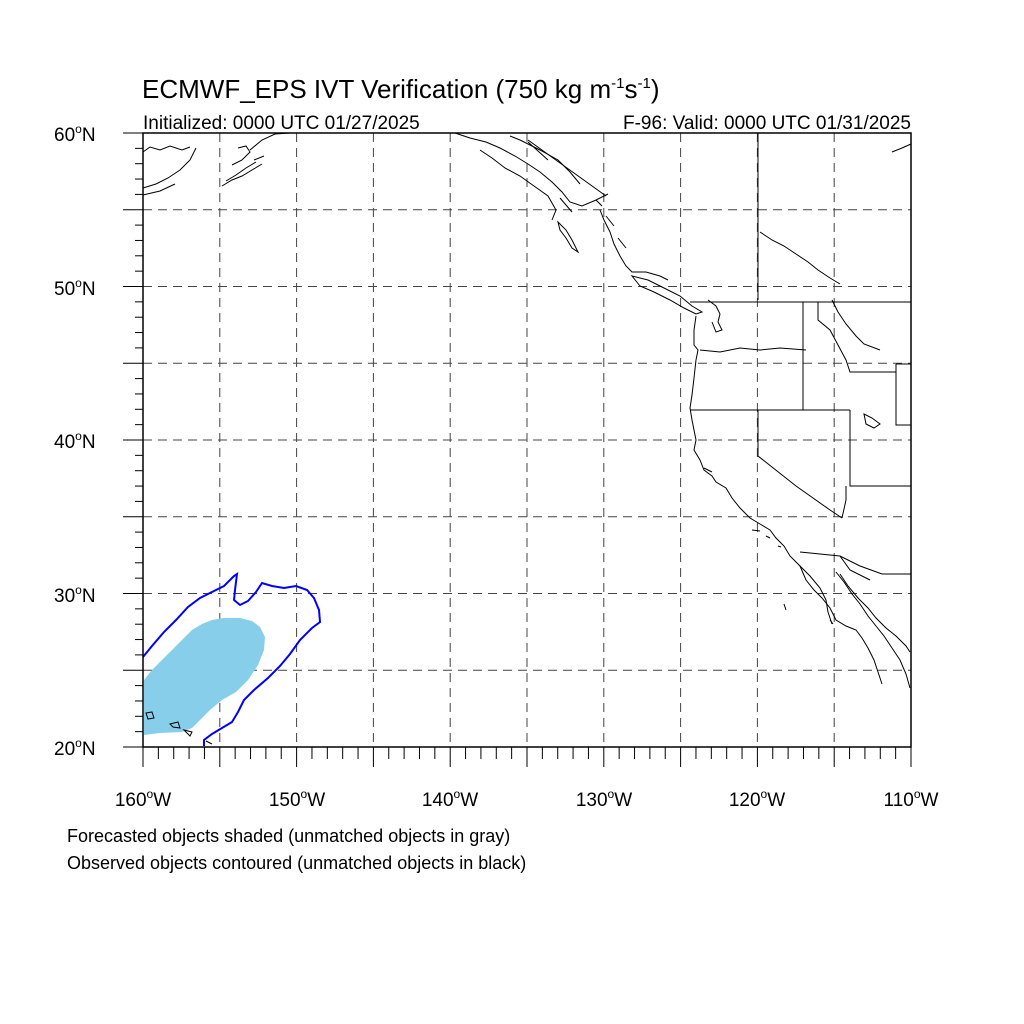  What do you see at coordinates (75, 595) in the screenshot?
I see `lat-label-30: 30oN` at bounding box center [75, 595].